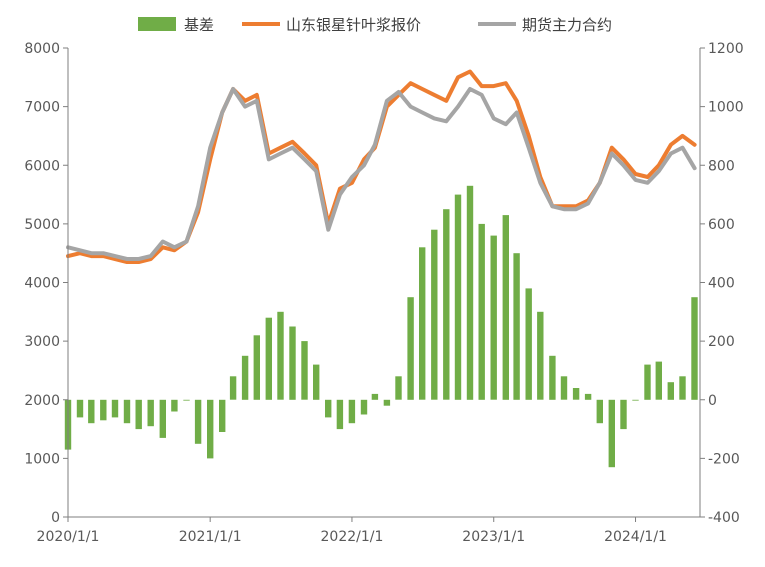  I want to click on x-tick-label: 2021/1/1, so click(210, 537).